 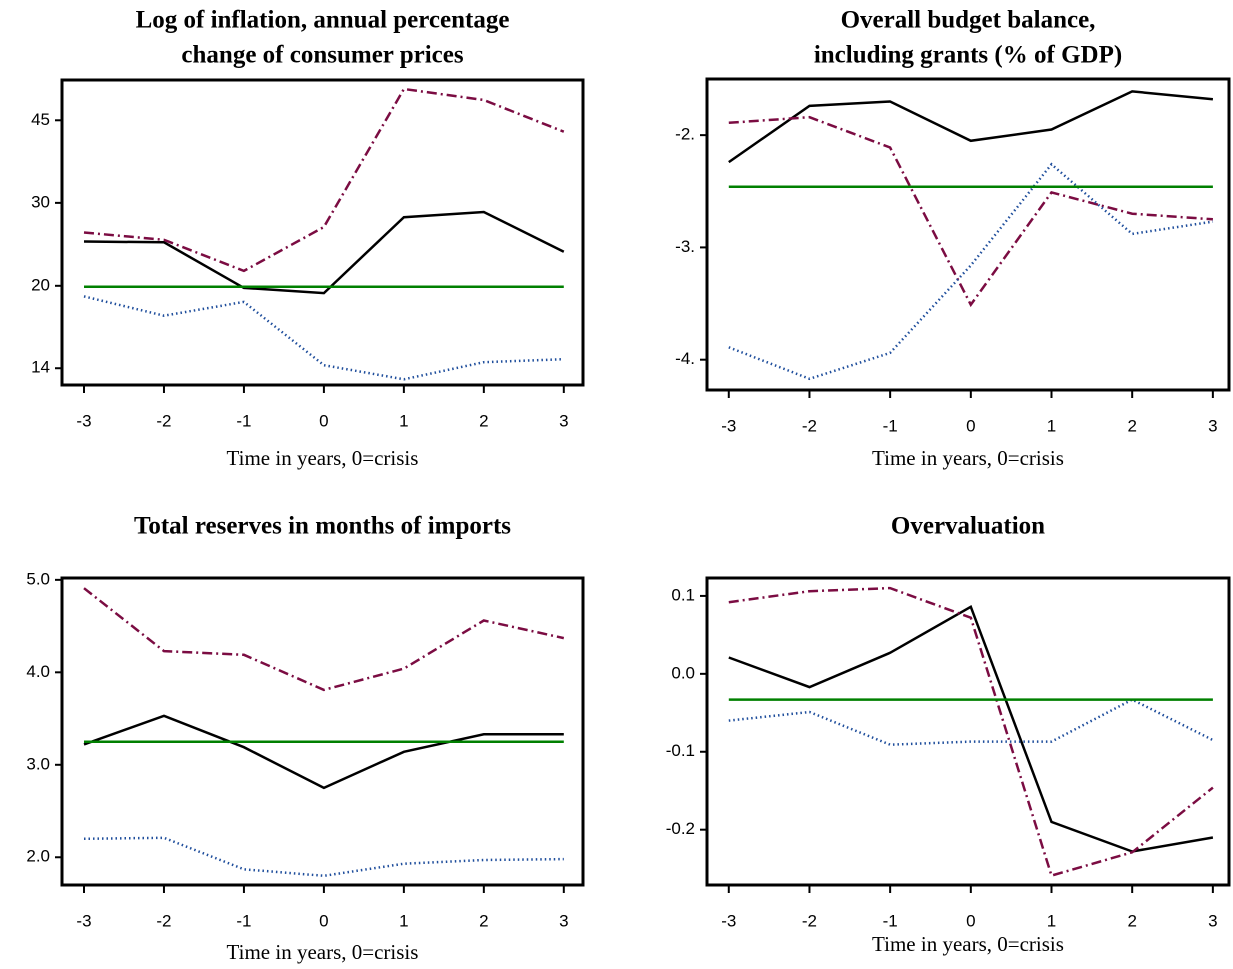 What do you see at coordinates (968, 20) in the screenshot?
I see `chart-title: Overall budget balance,` at bounding box center [968, 20].